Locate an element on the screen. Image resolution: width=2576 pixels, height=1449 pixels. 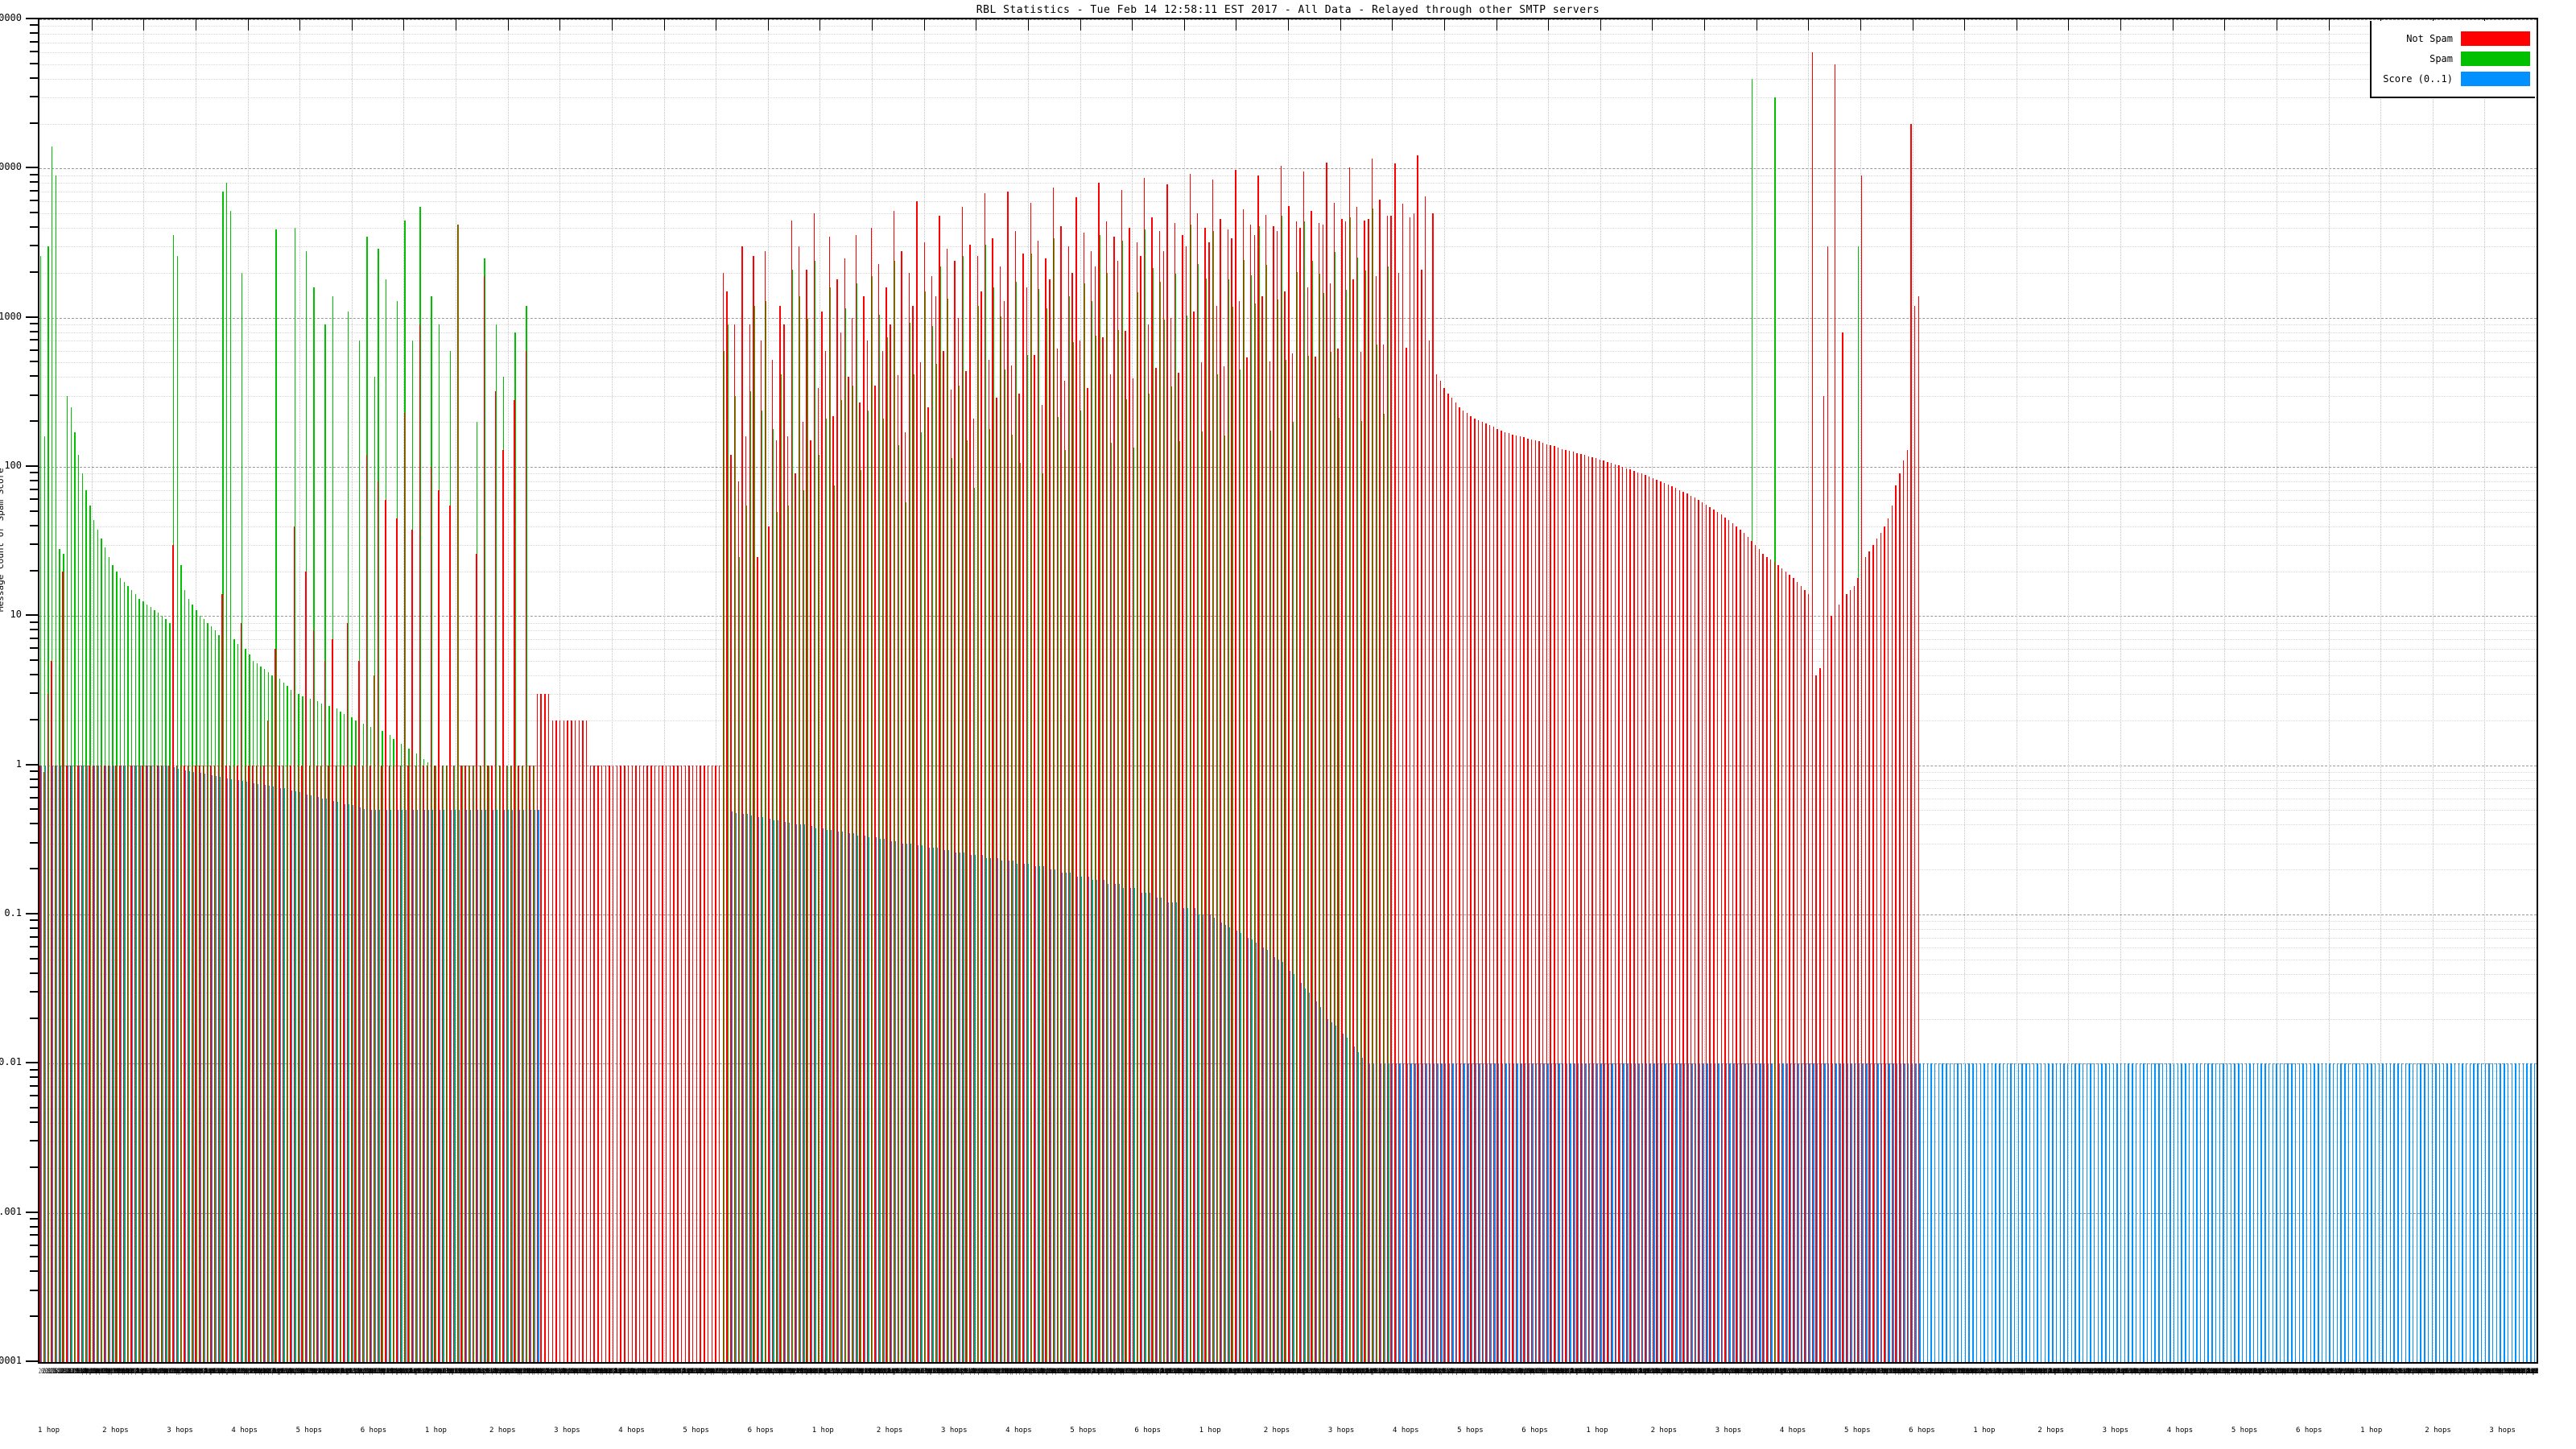
x-tick-label: 204.127.200.84 1 hop is located at coordinates (1827, 1372).